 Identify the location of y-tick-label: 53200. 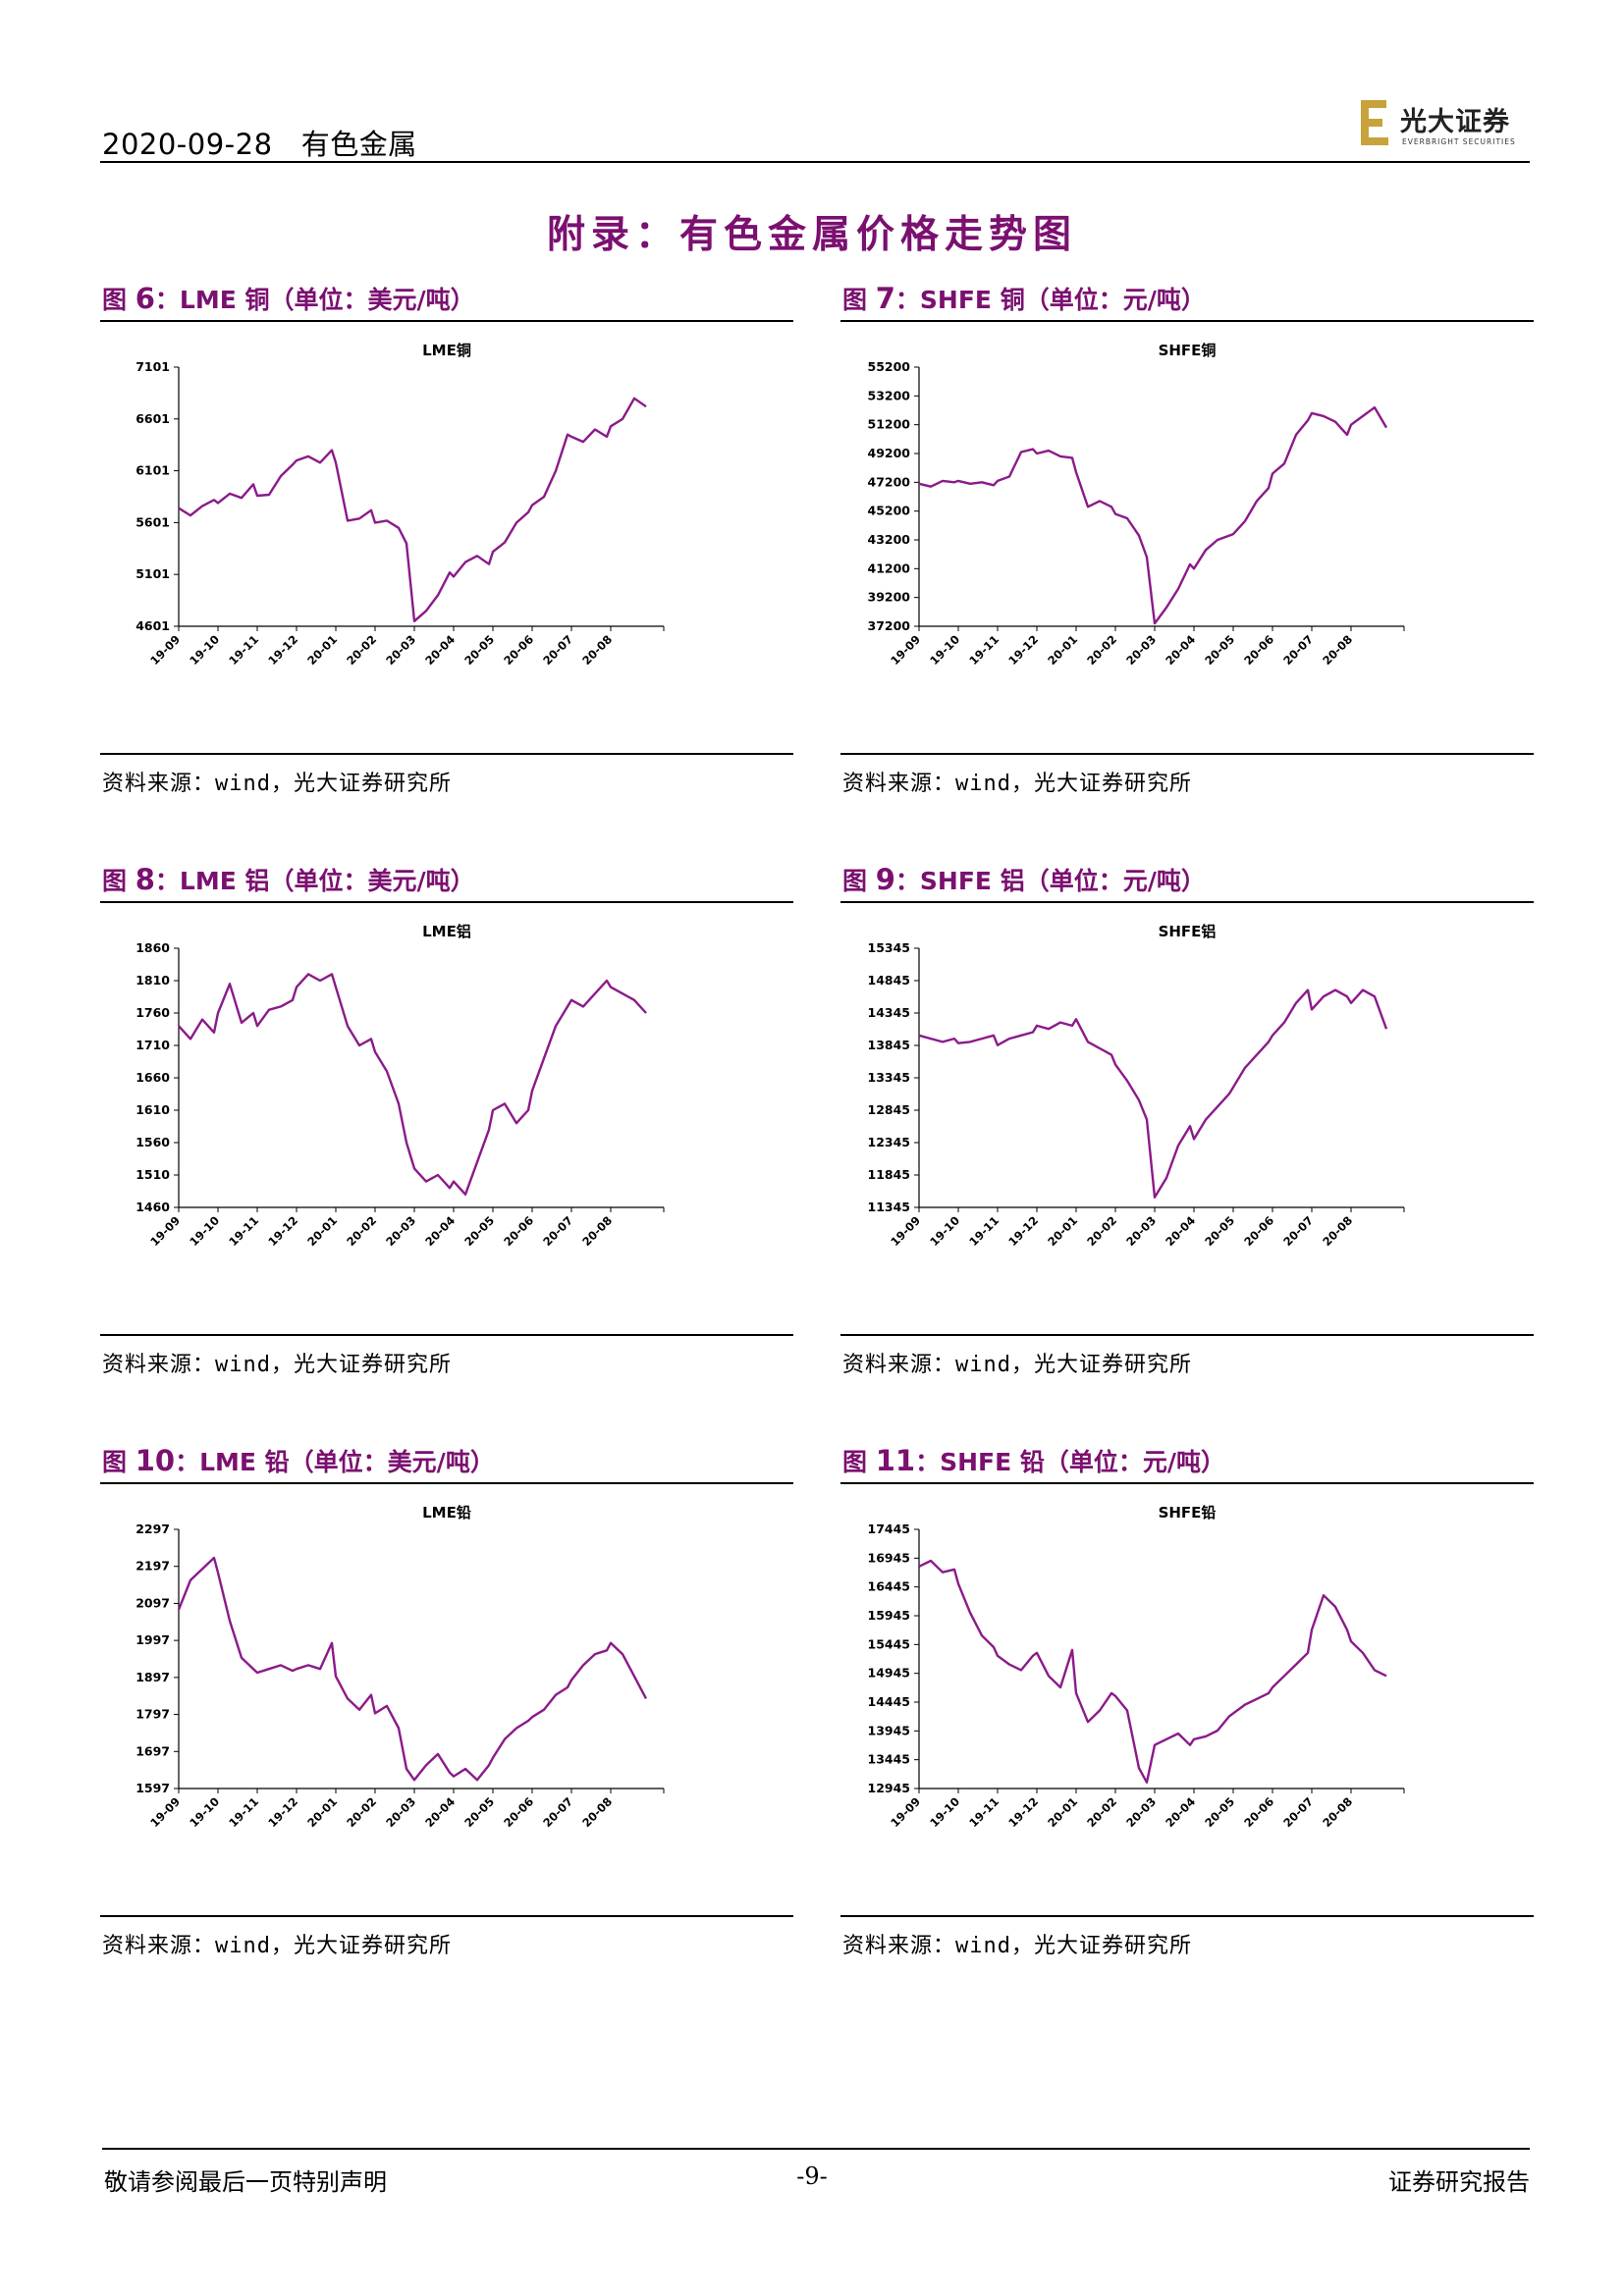
(889, 395).